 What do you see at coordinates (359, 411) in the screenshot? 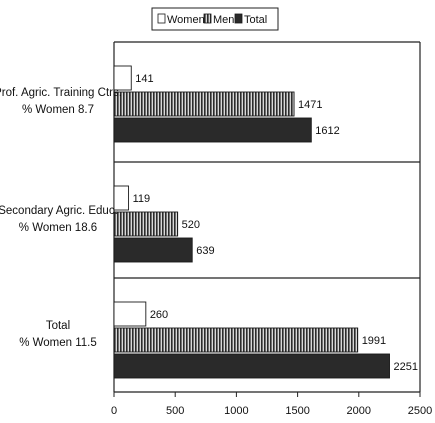
I see `x-tick-label: 2000` at bounding box center [359, 411].